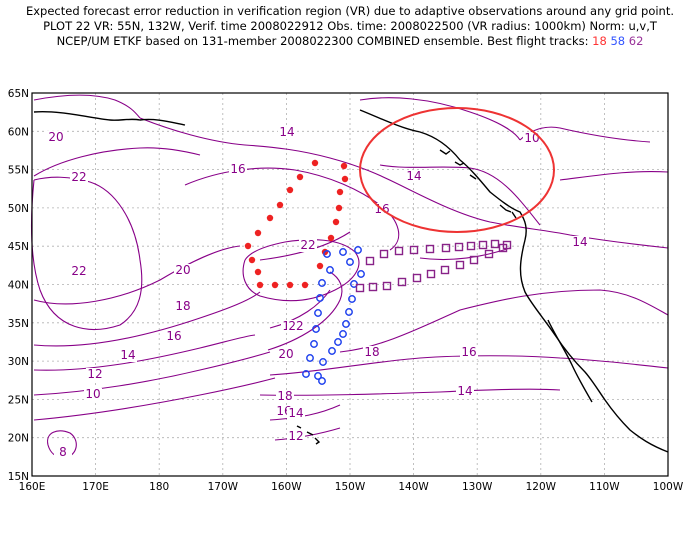 Image resolution: width=700 pixels, height=540 pixels. What do you see at coordinates (63, 452) in the screenshot?
I see `contour-label: 8` at bounding box center [63, 452].